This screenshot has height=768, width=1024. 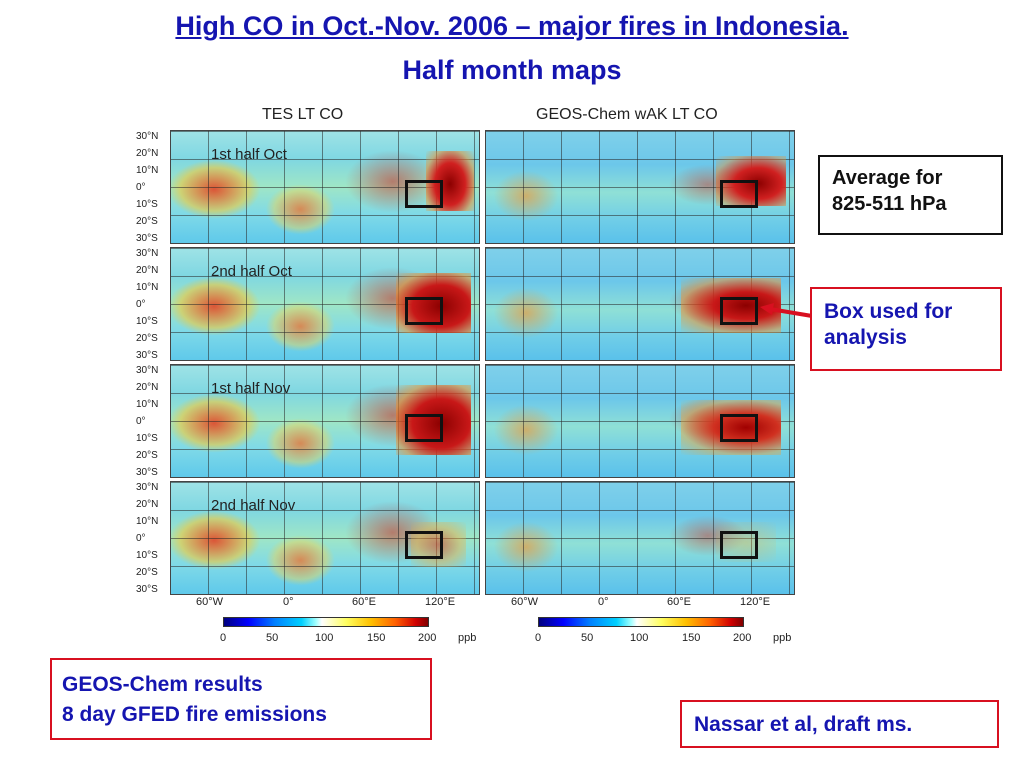 I want to click on map-tes-1st-half-oct: 1st half Oct, so click(x=325, y=187).